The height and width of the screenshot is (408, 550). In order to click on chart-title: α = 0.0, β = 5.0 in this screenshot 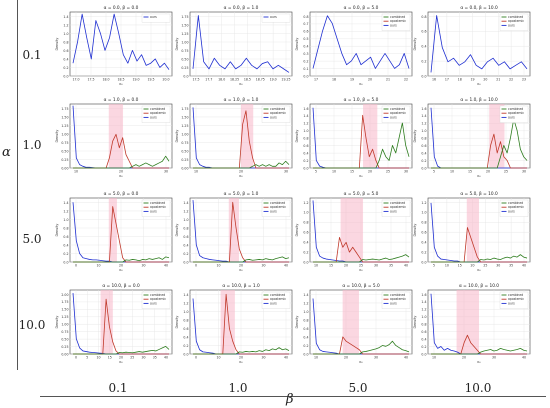, I will do `click(361, 8)`.